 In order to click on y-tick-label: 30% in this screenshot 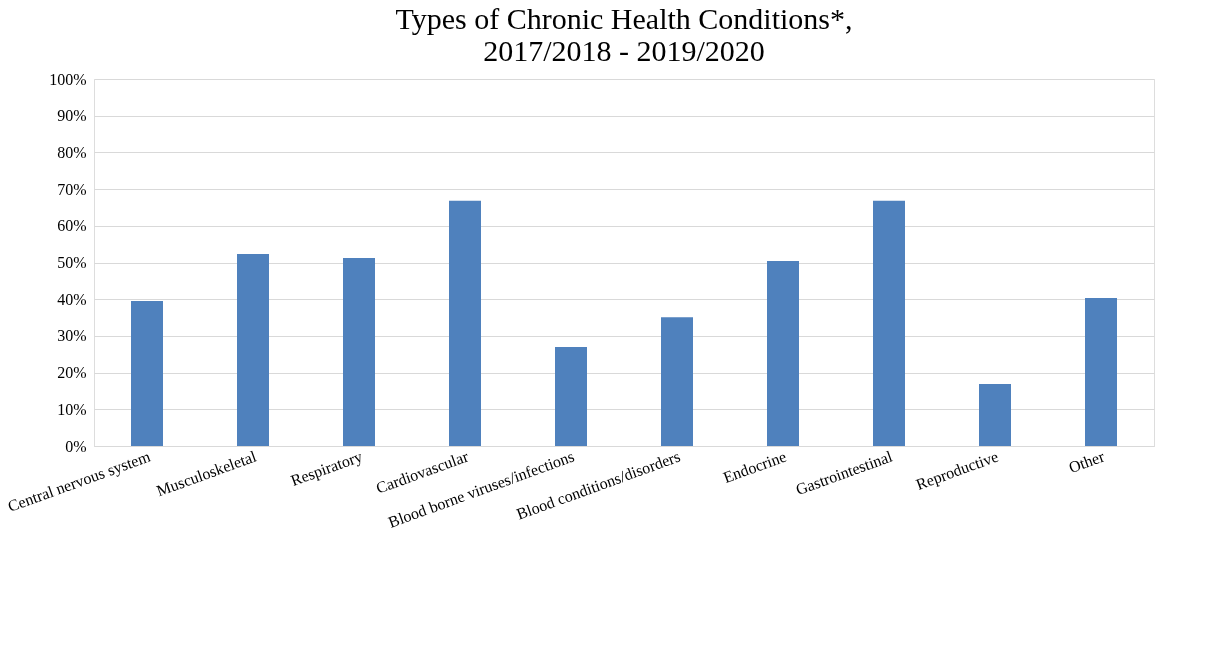, I will do `click(72, 336)`.